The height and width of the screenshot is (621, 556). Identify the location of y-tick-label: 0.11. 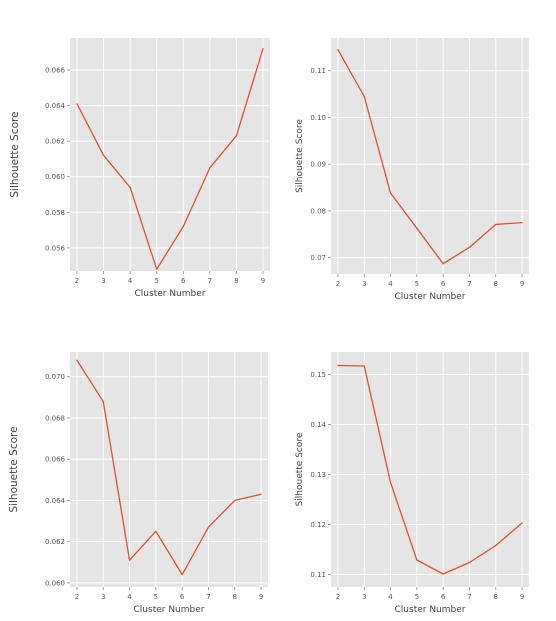
(318, 71).